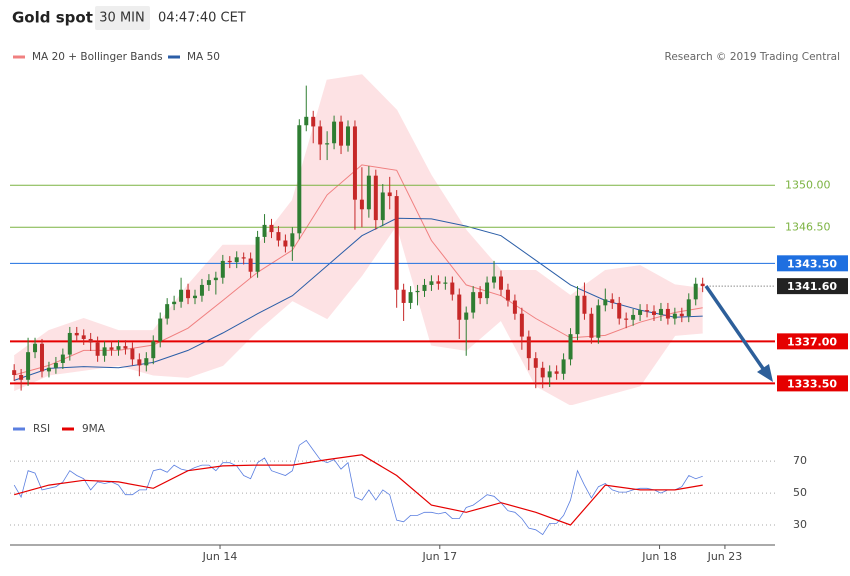  Describe the element at coordinates (97, 57) in the screenshot. I see `legend-label: MA 20 + Bollinger Bands` at that location.